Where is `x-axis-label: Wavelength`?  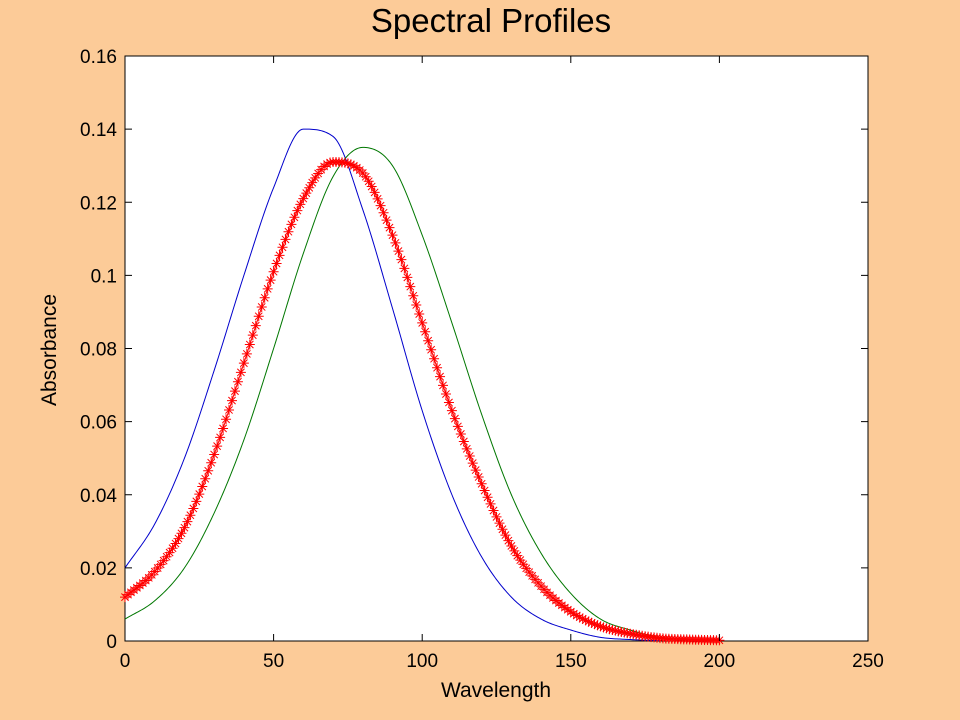
x-axis-label: Wavelength is located at coordinates (496, 690).